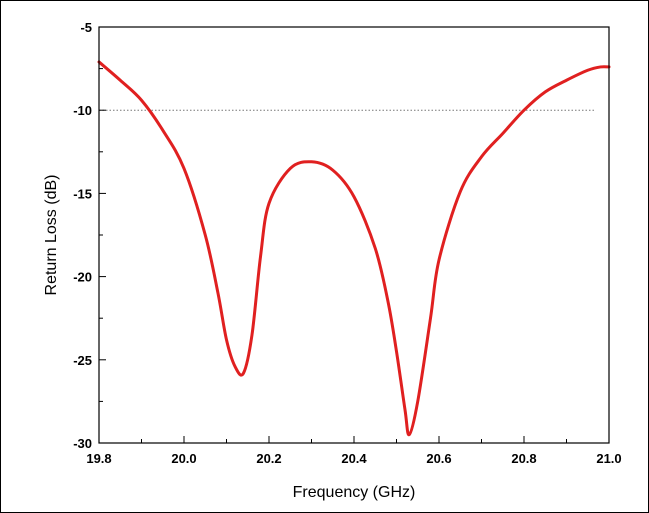  Describe the element at coordinates (82, 193) in the screenshot. I see `y-tick-label: -15` at that location.